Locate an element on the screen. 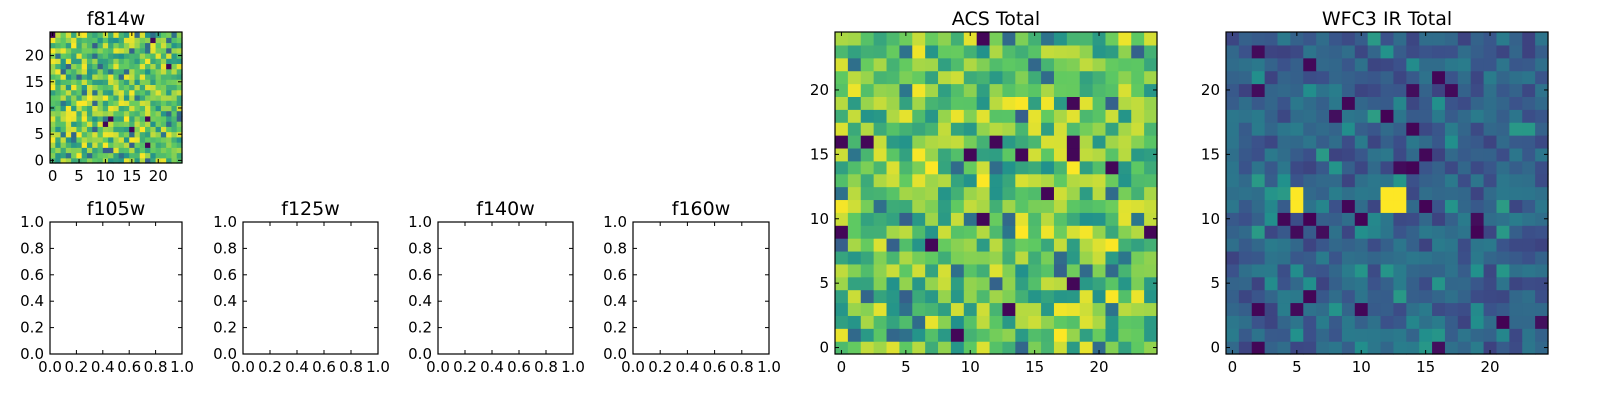 This screenshot has width=1600, height=400. x-tick-label: 5 is located at coordinates (1297, 367).